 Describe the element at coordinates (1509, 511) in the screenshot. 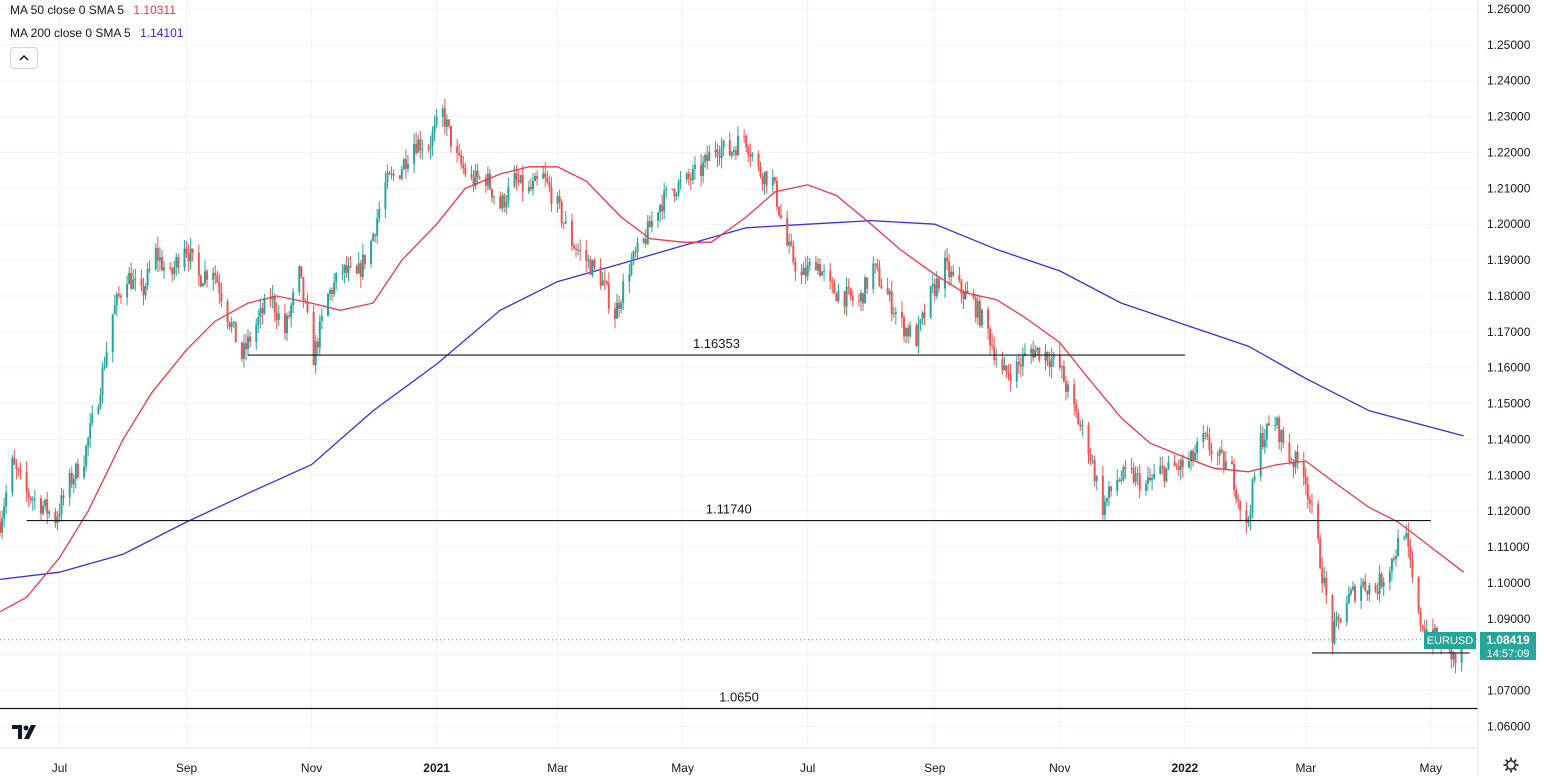

I see `y-tick-label: 1.12000` at that location.